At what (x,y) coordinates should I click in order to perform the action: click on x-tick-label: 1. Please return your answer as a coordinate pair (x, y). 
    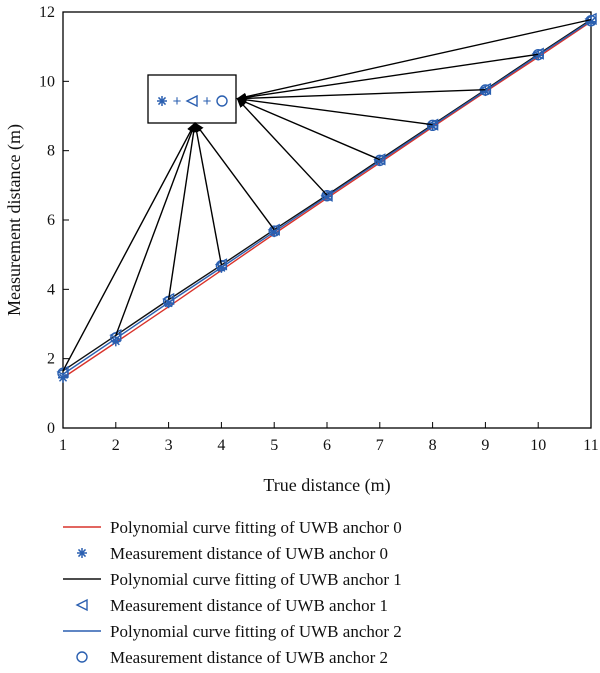
    Looking at the image, I should click on (63, 445).